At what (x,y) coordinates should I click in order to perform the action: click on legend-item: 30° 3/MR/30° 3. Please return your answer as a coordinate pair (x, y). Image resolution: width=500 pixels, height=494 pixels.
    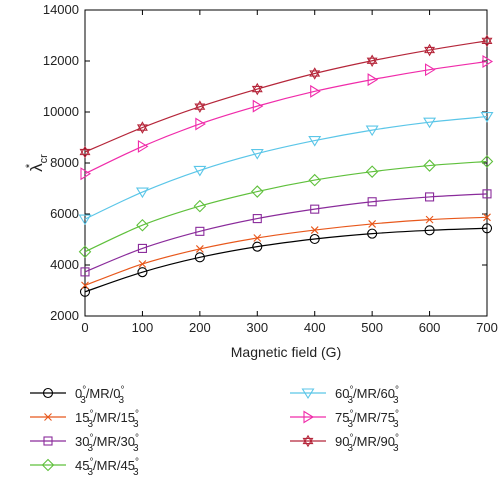
    Looking at the image, I should click on (84, 443).